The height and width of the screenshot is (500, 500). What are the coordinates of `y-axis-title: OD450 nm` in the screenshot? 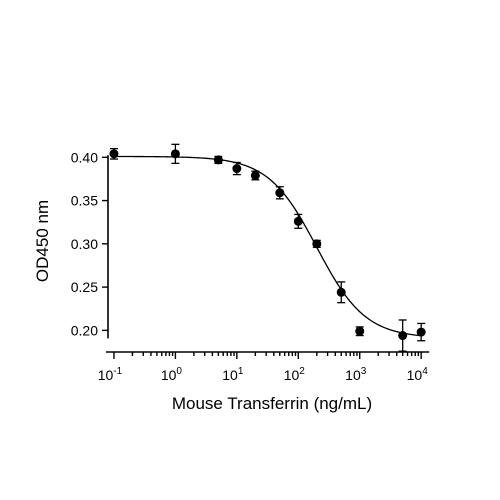 It's located at (42, 241).